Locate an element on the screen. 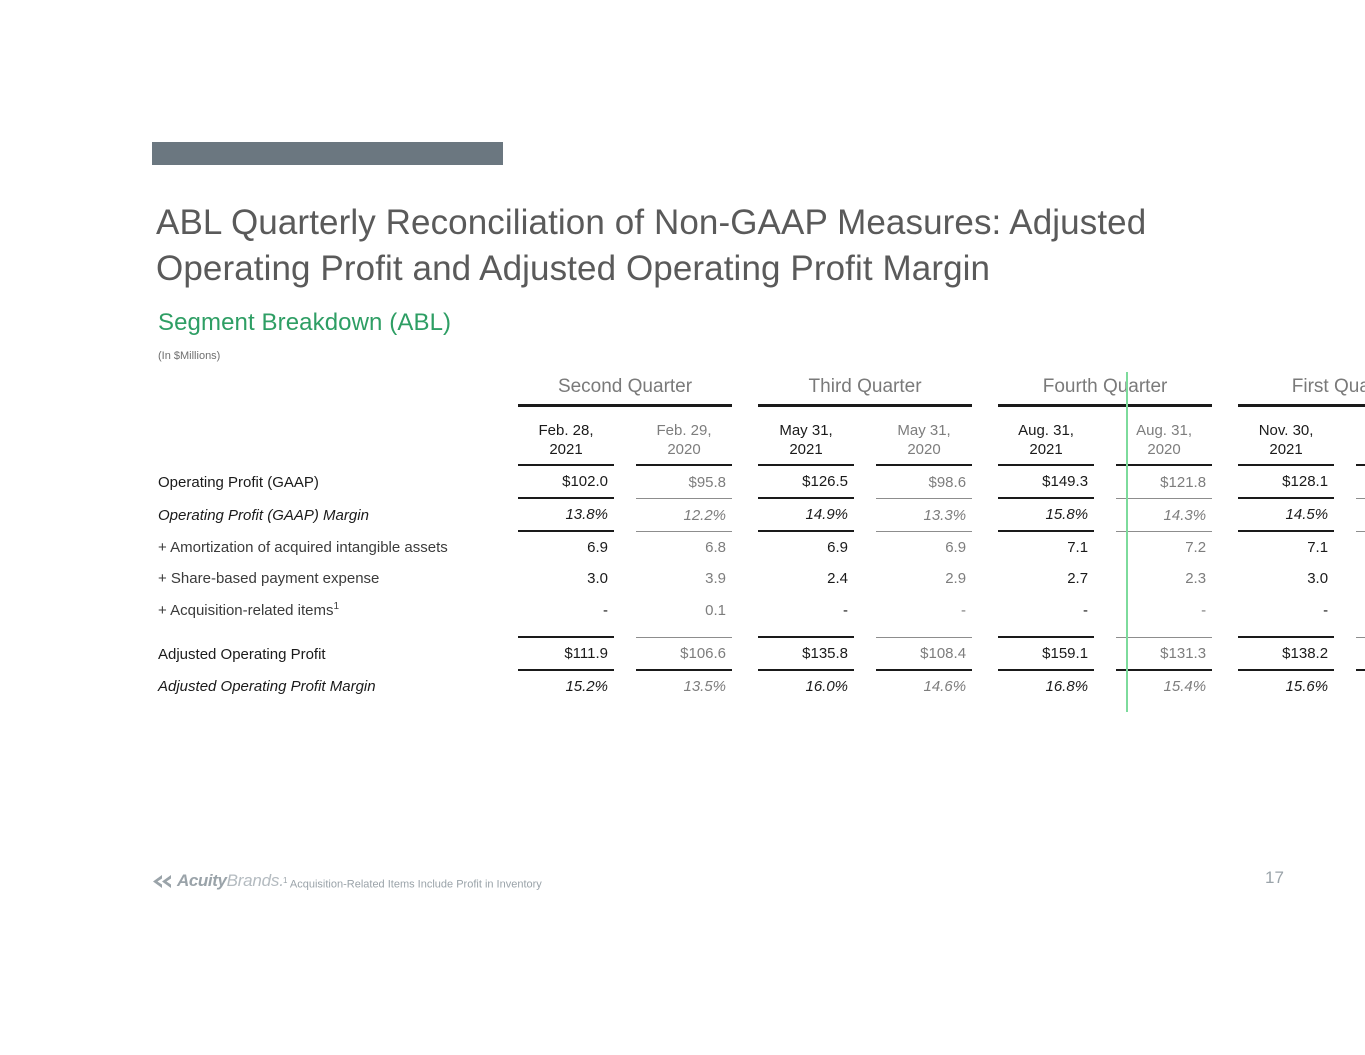 The image size is (1365, 1055). date-header-1: Feb. 29, 2020 is located at coordinates (684, 436).